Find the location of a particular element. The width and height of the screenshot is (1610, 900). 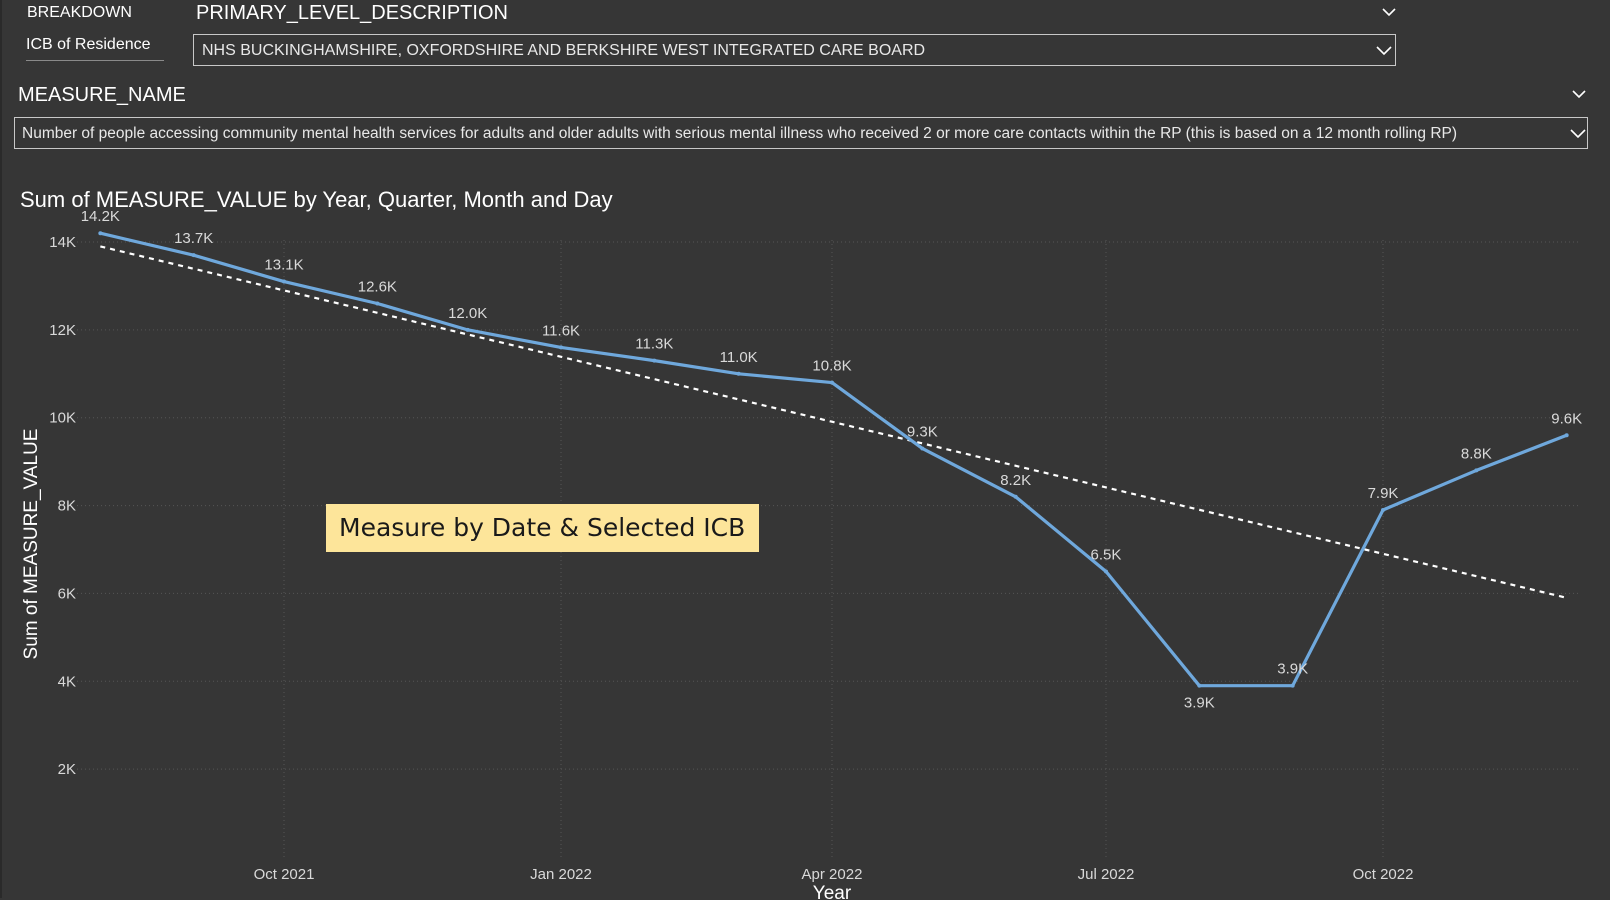

icb-label: ICB of Residence is located at coordinates (95, 48).